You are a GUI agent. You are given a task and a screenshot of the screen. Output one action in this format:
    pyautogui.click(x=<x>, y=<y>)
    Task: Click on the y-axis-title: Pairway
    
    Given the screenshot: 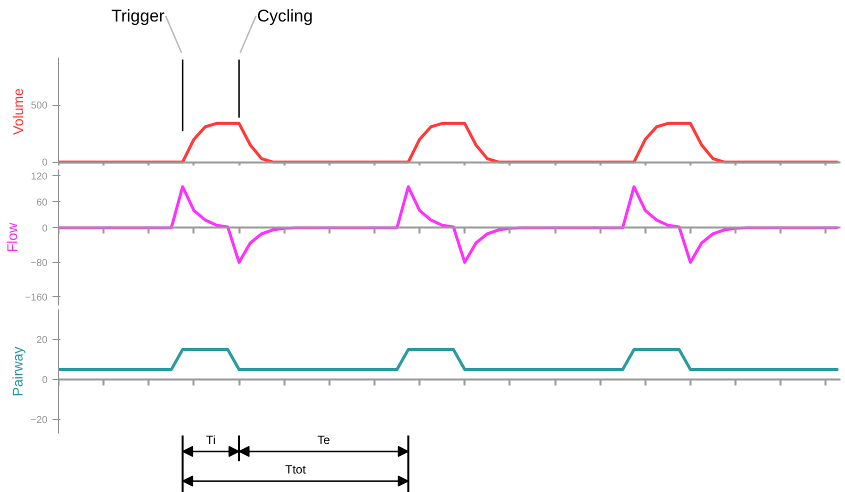 What is the action you would take?
    pyautogui.click(x=18, y=371)
    